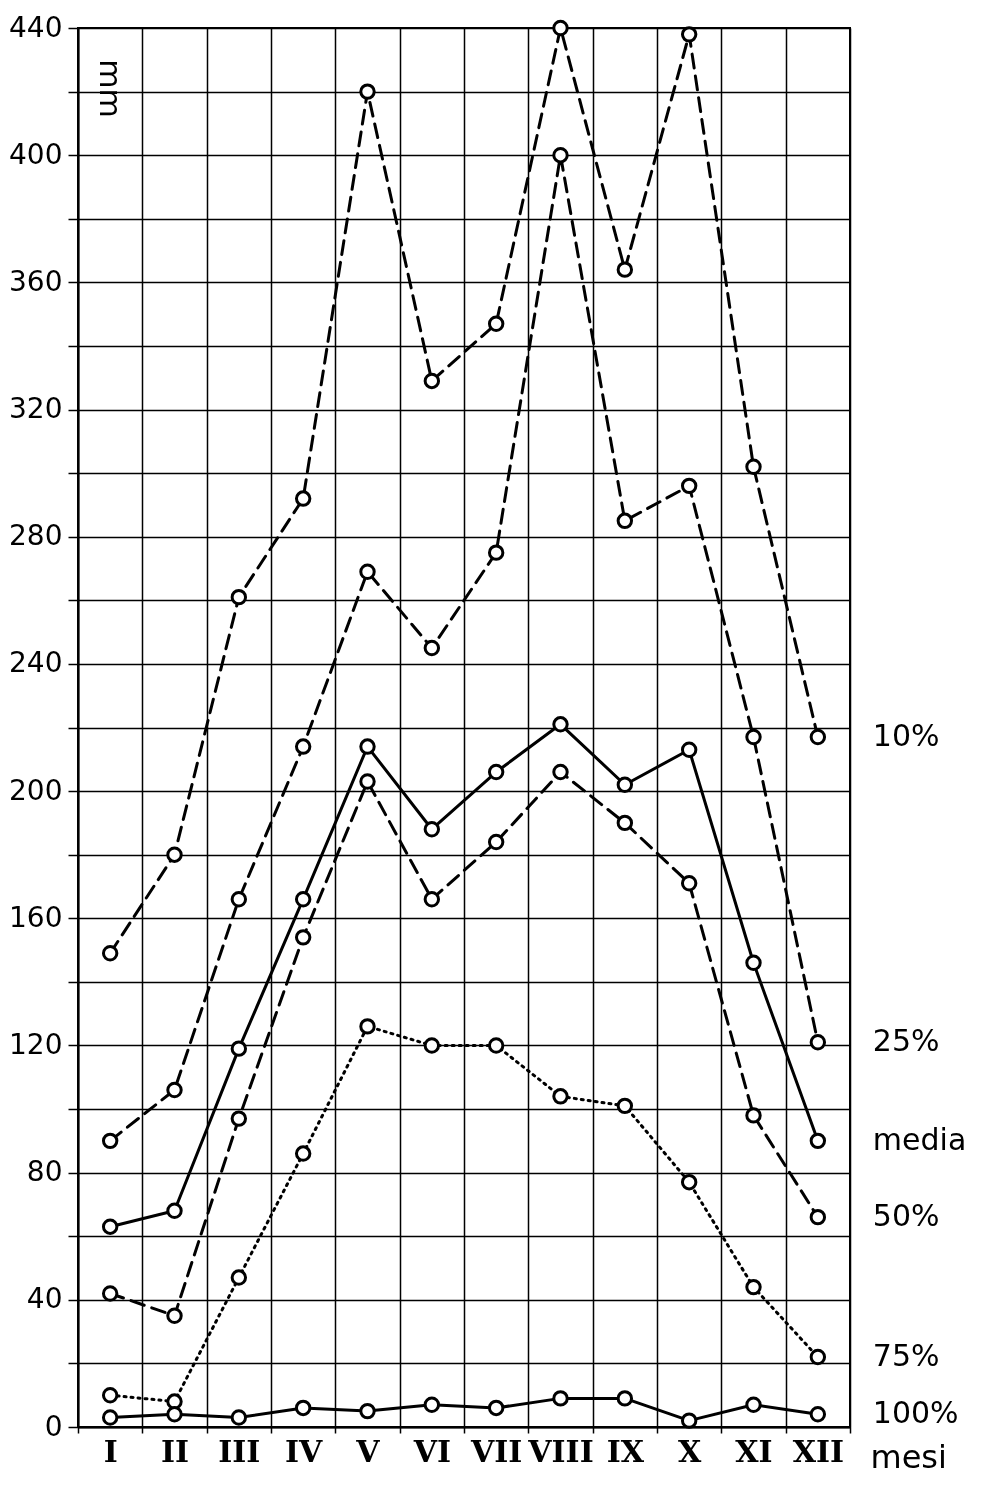 Image resolution: width=1003 pixels, height=1491 pixels. I want to click on series-label: 75%, so click(906, 1356).